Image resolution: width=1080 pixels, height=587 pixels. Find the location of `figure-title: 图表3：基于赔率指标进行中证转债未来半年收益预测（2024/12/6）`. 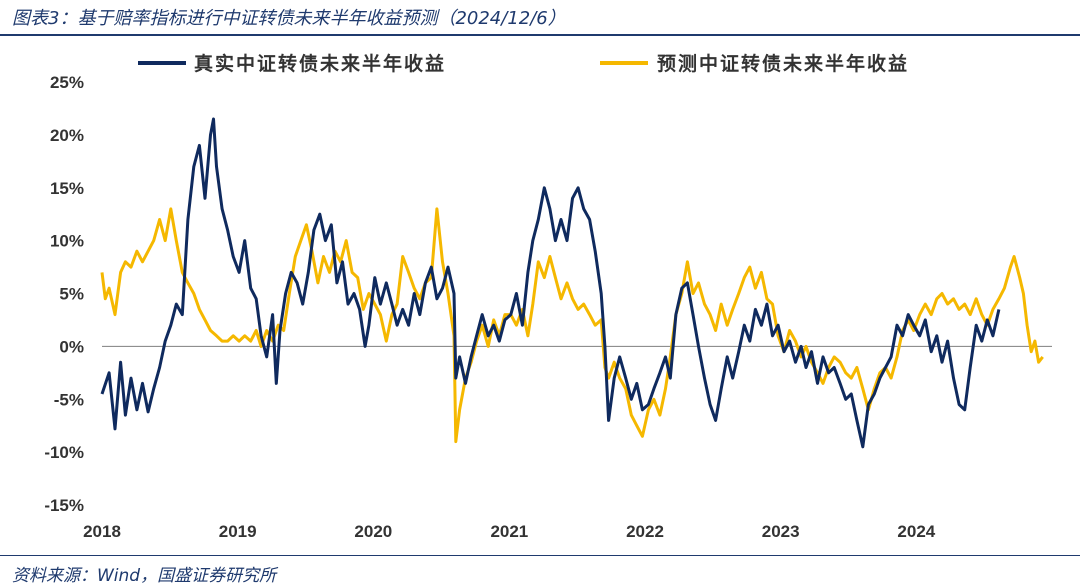

figure-title: 图表3：基于赔率指标进行中证转债未来半年收益预测（2024/12/6） is located at coordinates (289, 18).